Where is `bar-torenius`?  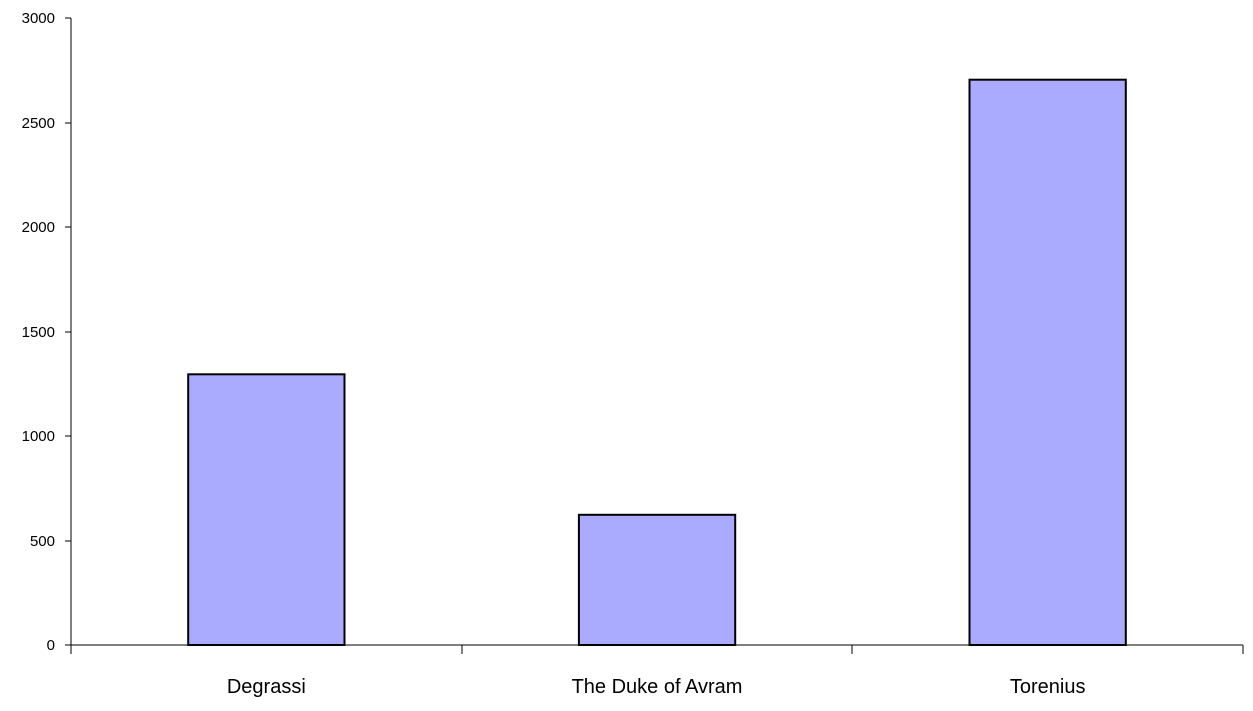
bar-torenius is located at coordinates (1047, 362).